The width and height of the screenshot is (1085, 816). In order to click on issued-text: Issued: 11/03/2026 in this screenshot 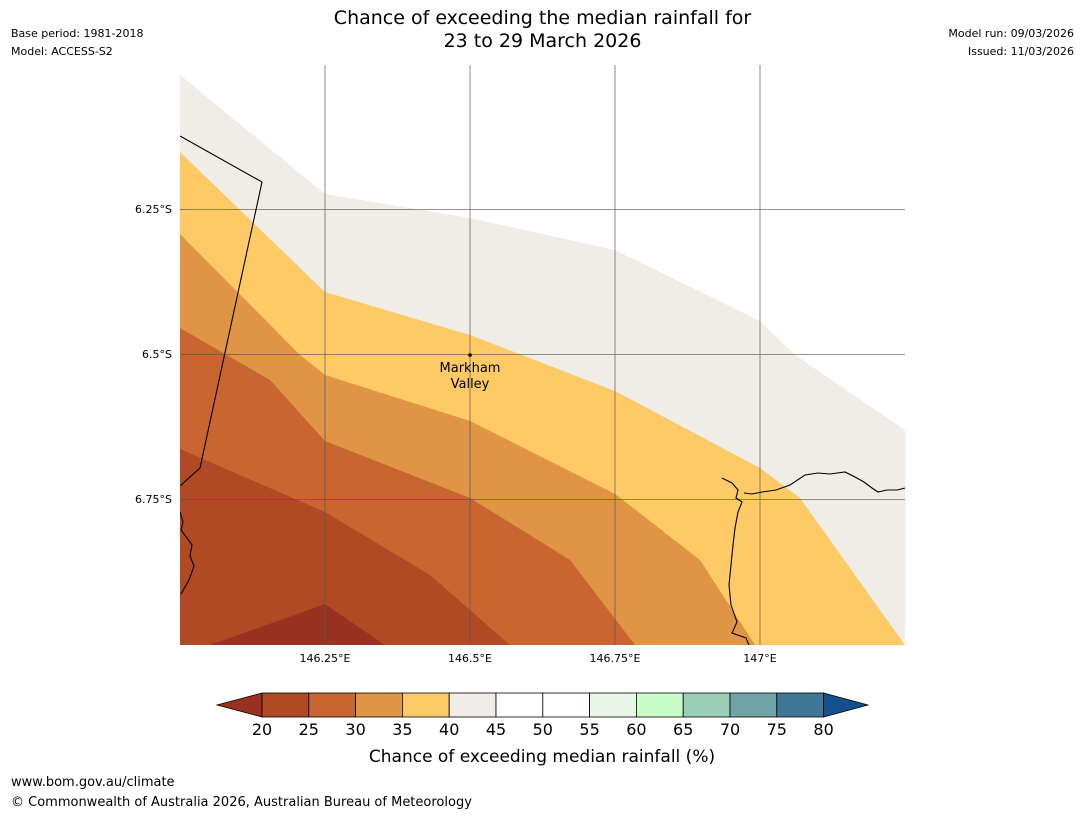, I will do `click(1020, 51)`.